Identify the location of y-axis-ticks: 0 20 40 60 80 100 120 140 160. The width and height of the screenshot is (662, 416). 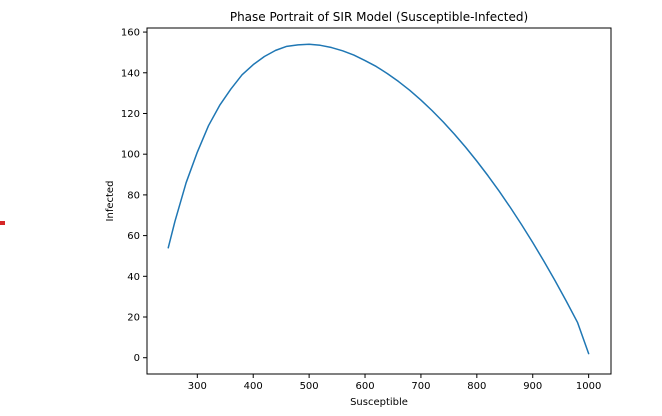
(134, 196).